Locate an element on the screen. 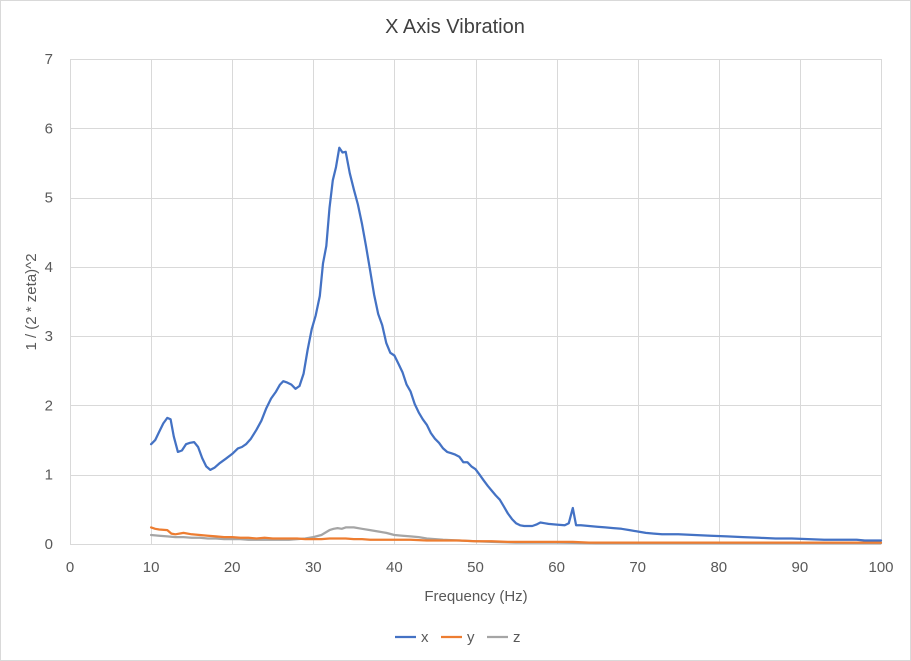 Image resolution: width=911 pixels, height=661 pixels. y-tick-label: 0 is located at coordinates (49, 544).